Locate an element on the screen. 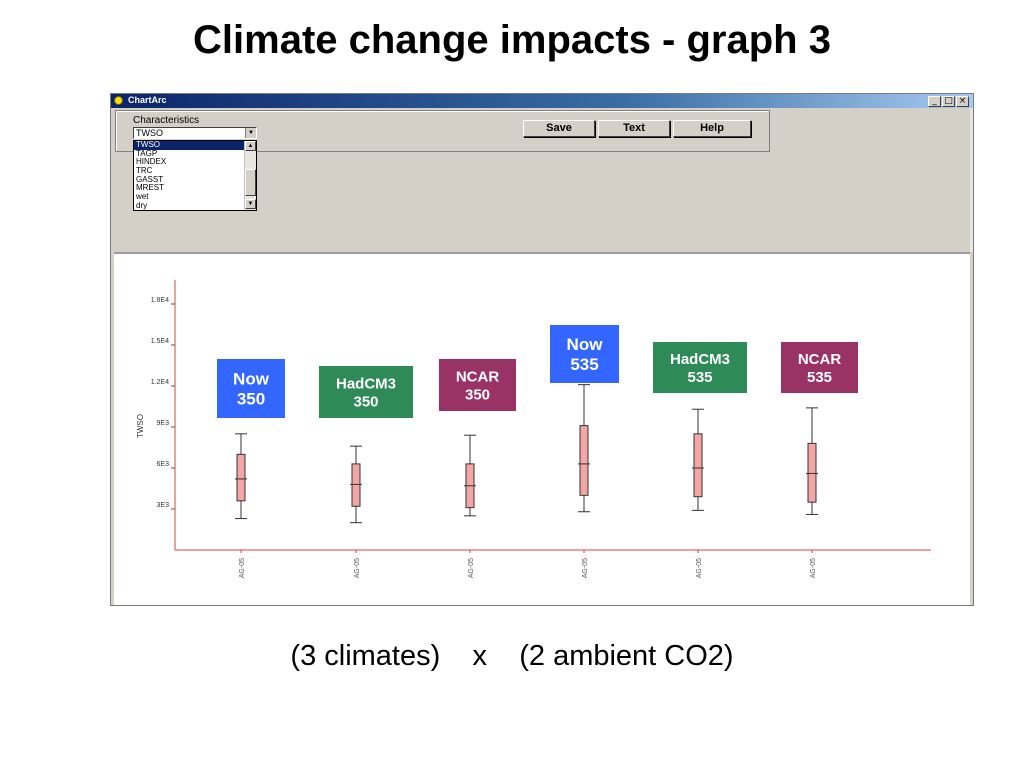 The image size is (1024, 768). window-title: ChartArc is located at coordinates (147, 100).